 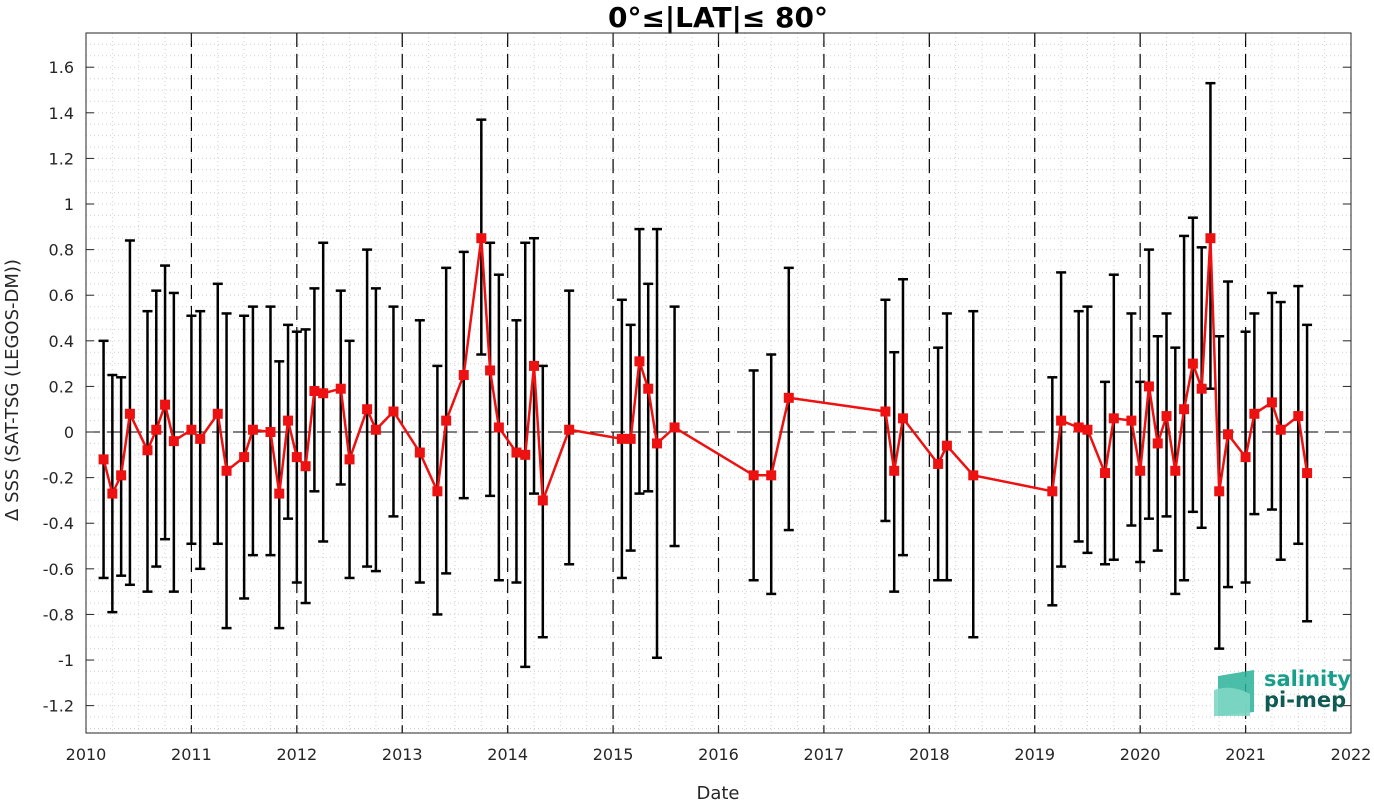 I want to click on x-tick-label: 2015, so click(x=613, y=754).